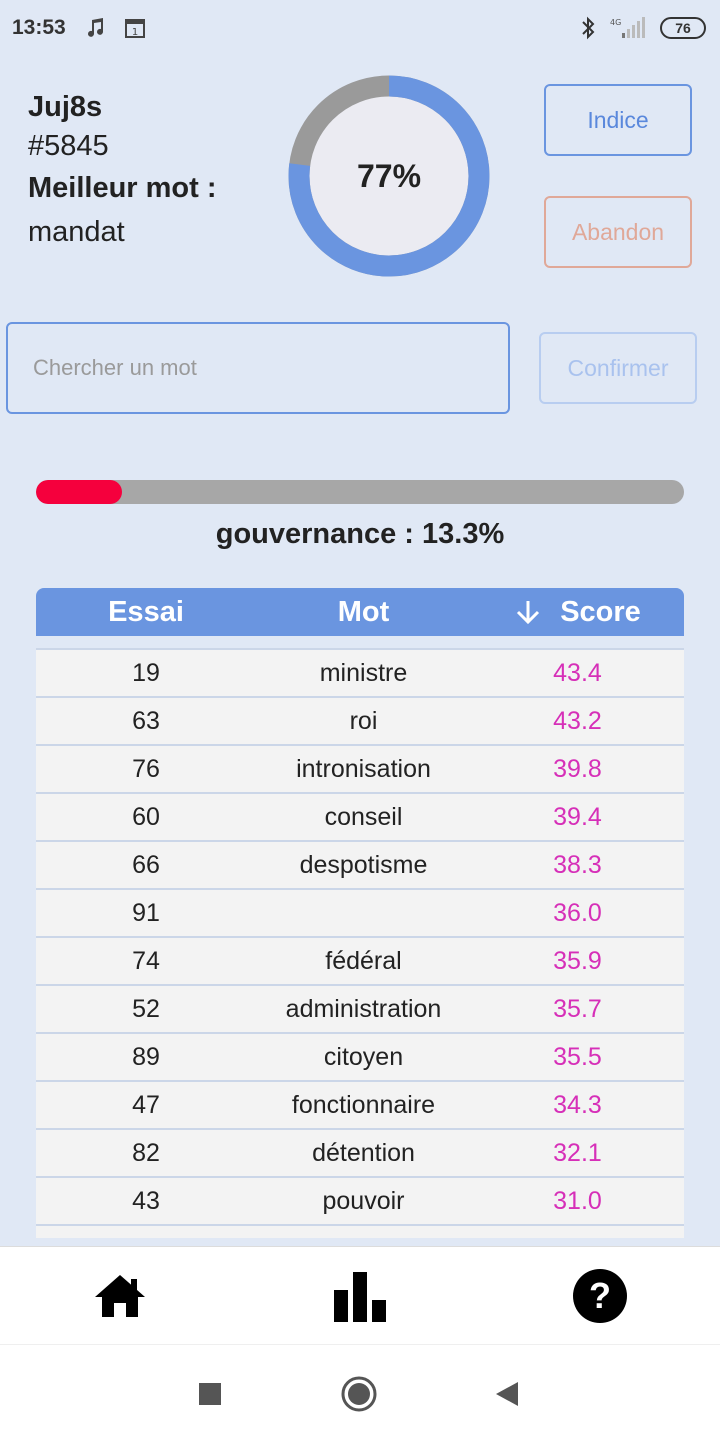  I want to click on table-row: 76 intronisation 39.8, so click(360, 768).